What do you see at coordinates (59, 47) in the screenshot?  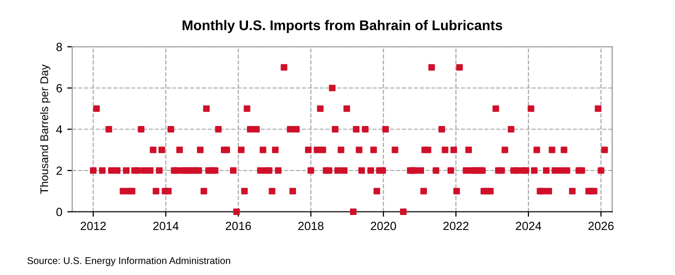 I see `y-tick-label: 8` at bounding box center [59, 47].